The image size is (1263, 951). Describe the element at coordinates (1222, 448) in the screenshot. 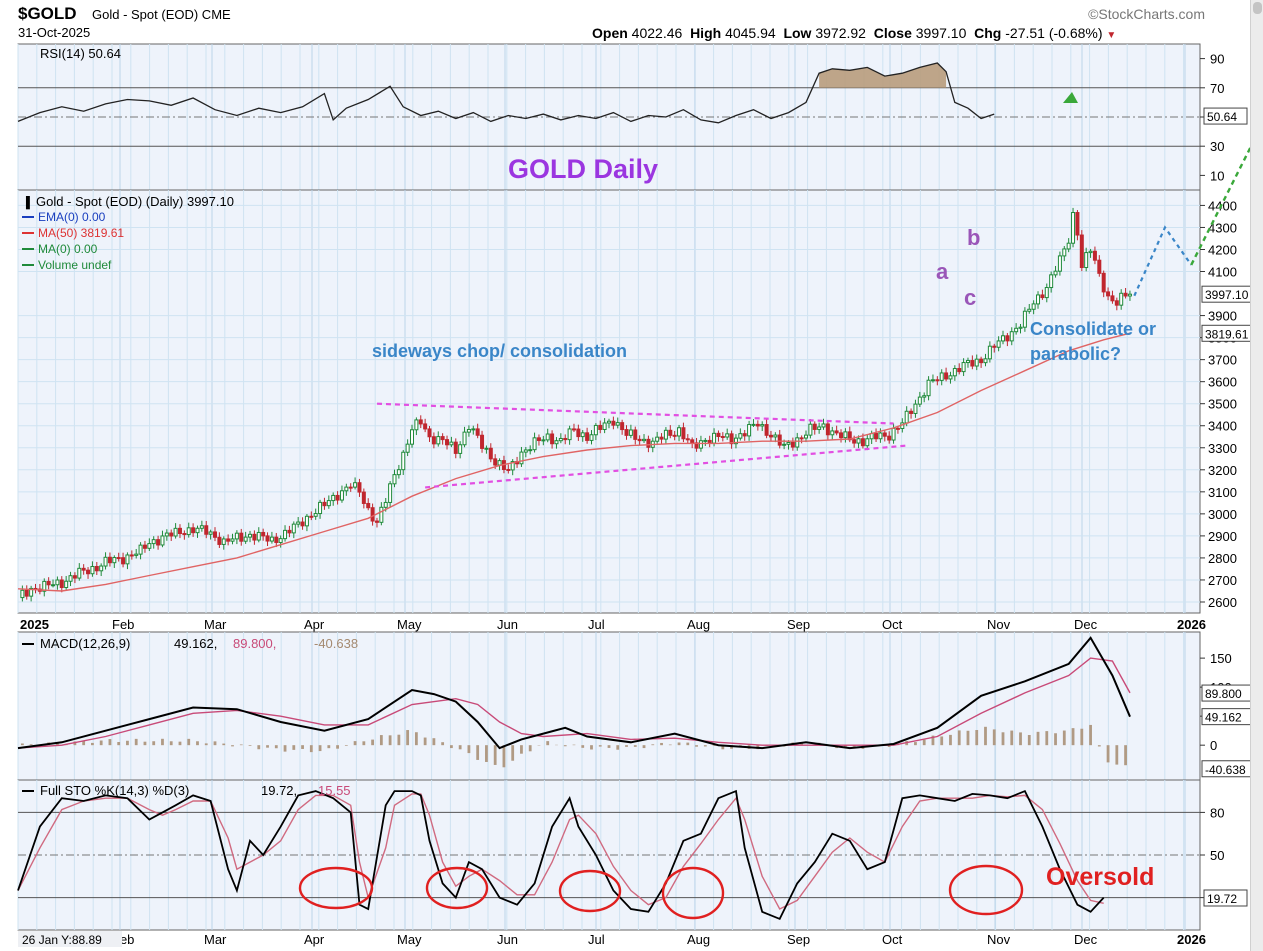

I see `price-tick-label: 3300` at that location.